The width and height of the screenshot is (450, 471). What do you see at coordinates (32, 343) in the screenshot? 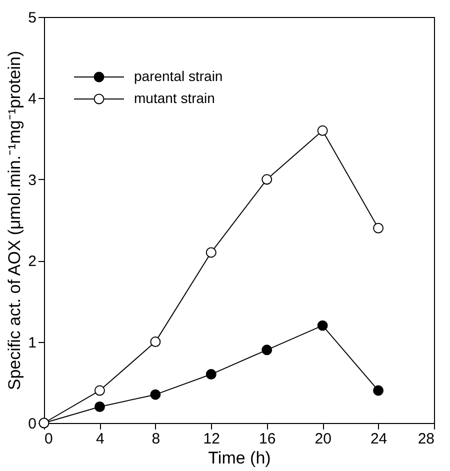
I see `y-tick-label: 1` at bounding box center [32, 343].